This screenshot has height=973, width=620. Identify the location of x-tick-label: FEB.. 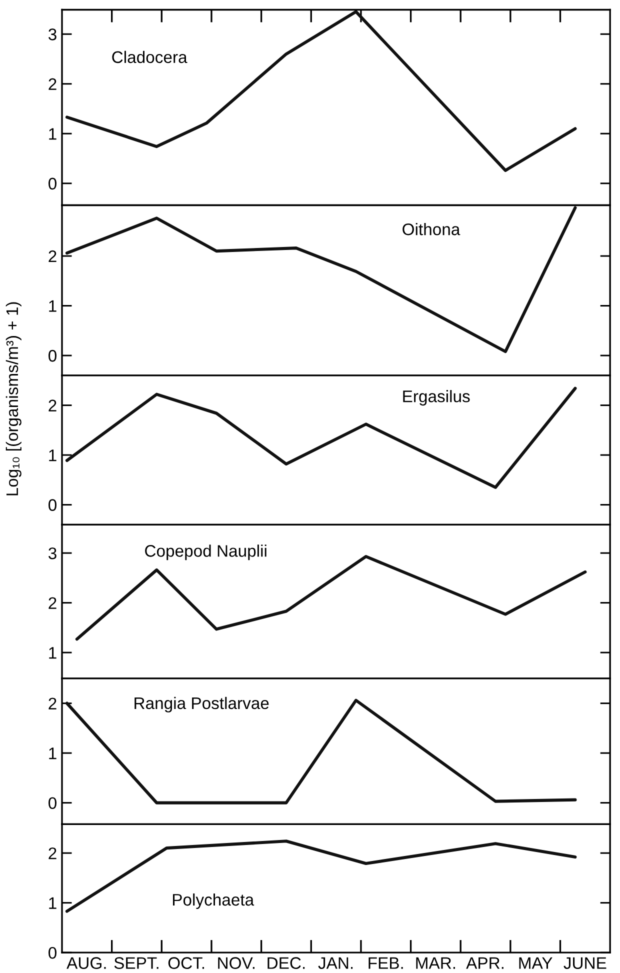
(385, 963).